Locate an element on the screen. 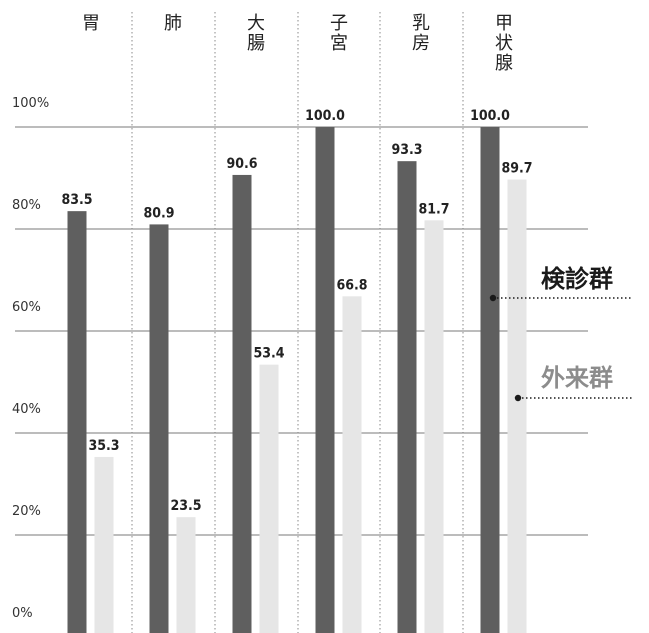 The height and width of the screenshot is (633, 649). data-label: 23.5 is located at coordinates (185, 506).